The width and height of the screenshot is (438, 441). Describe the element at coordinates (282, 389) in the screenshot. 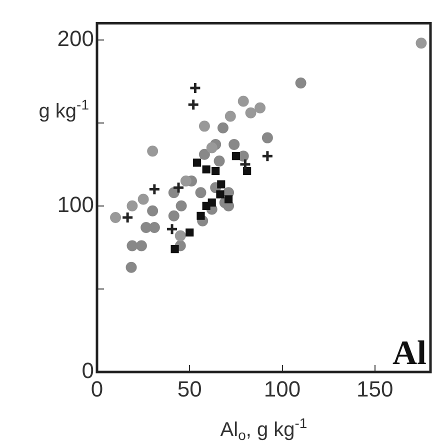

I see `x-tick-label: 100` at that location.